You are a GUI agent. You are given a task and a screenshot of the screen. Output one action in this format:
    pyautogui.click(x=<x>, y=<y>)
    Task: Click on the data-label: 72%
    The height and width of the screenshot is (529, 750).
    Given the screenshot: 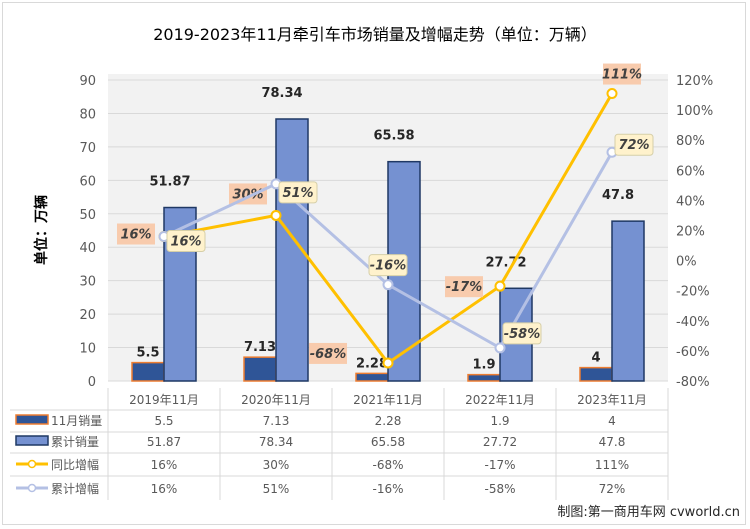 What is the action you would take?
    pyautogui.click(x=633, y=145)
    